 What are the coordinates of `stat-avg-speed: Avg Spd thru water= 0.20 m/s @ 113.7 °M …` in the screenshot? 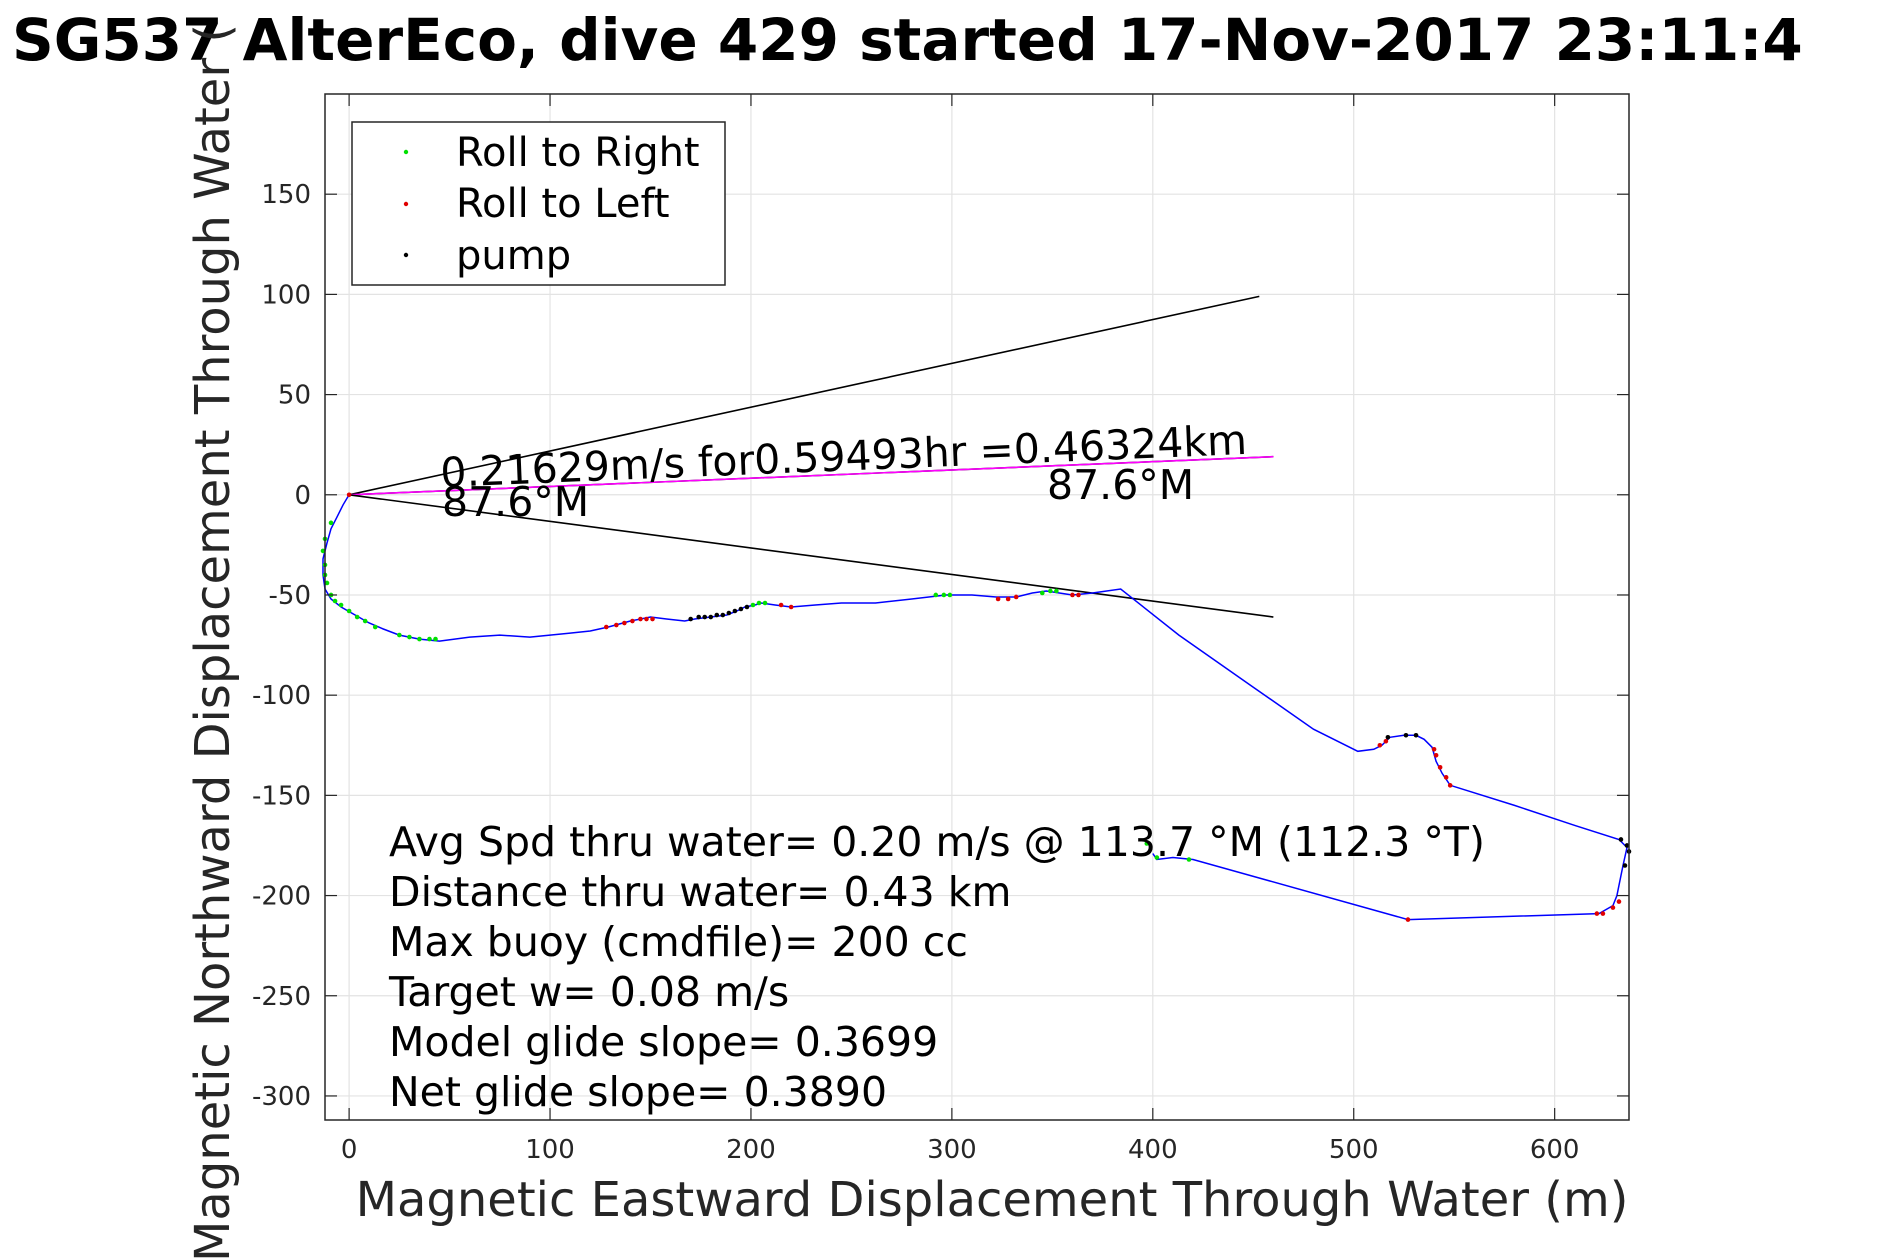 It's located at (937, 842).